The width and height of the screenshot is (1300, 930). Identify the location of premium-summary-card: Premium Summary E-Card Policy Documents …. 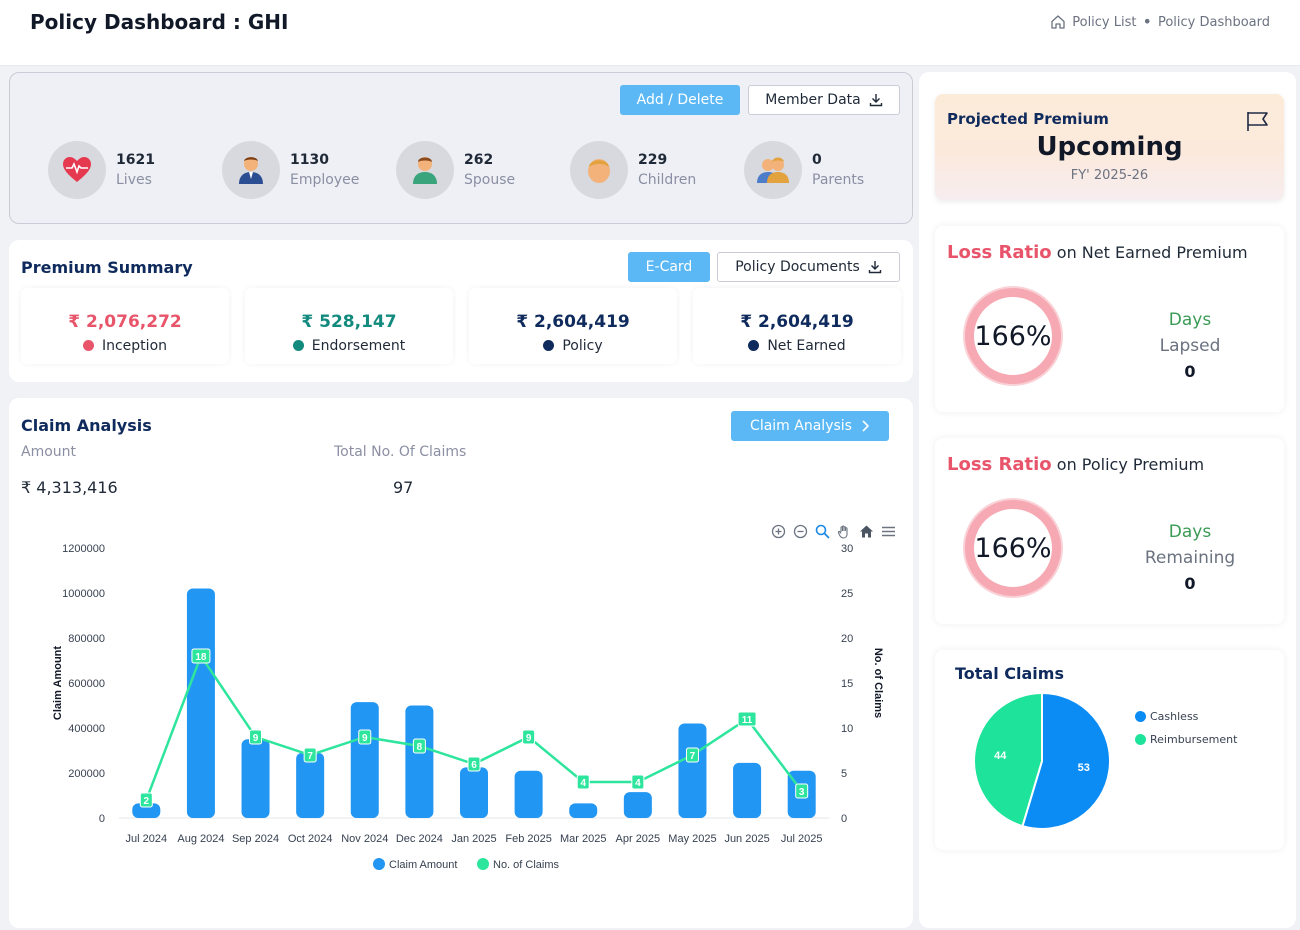
(461, 311).